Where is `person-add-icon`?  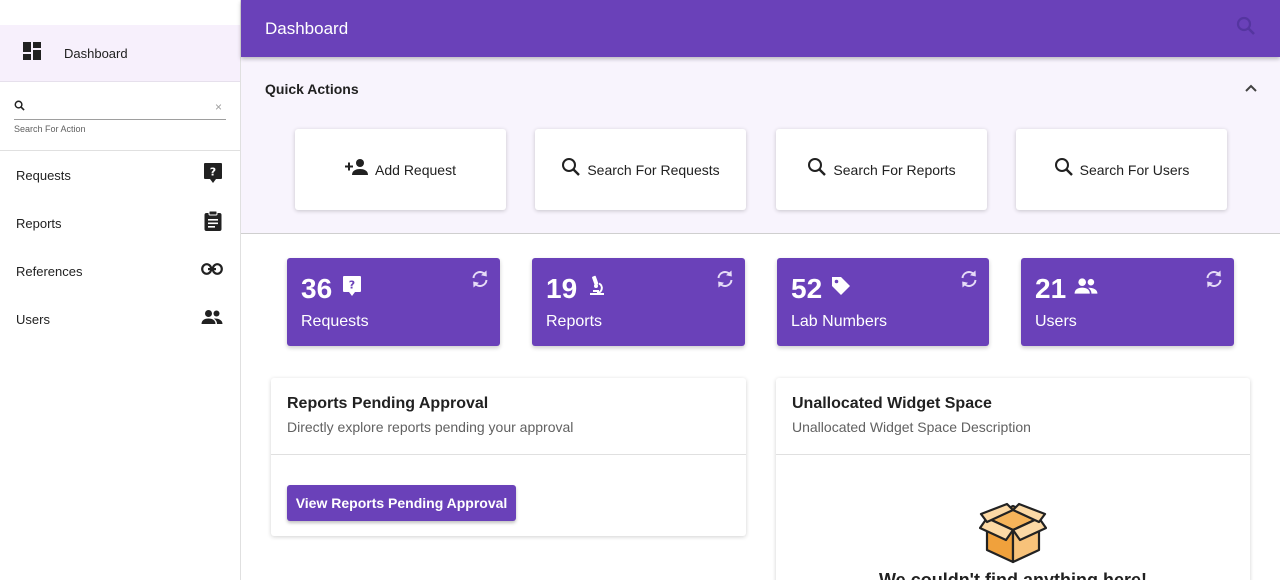 person-add-icon is located at coordinates (357, 169).